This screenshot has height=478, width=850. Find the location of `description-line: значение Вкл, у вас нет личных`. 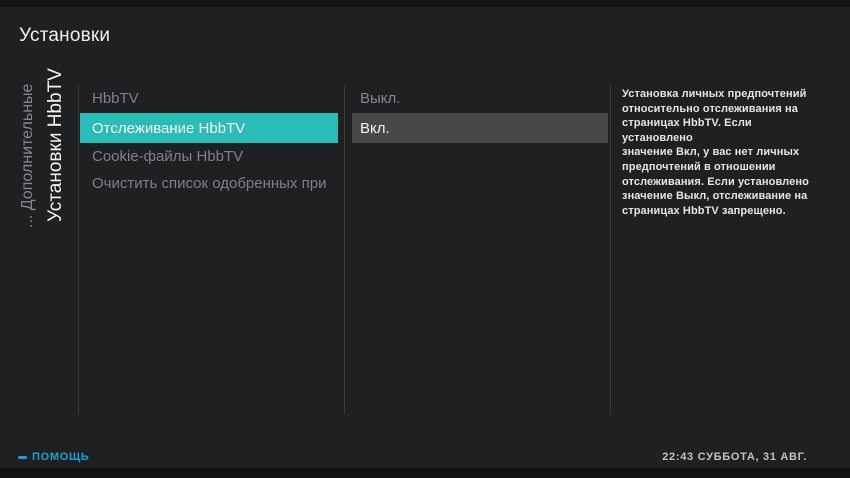

description-line: значение Вкл, у вас нет личных is located at coordinates (711, 152).